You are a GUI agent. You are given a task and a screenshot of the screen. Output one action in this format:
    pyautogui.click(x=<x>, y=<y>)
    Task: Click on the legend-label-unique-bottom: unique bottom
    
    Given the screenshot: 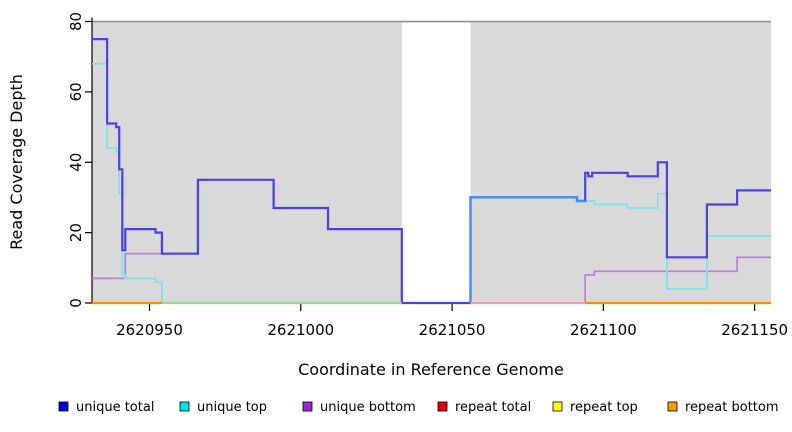 What is the action you would take?
    pyautogui.click(x=368, y=407)
    